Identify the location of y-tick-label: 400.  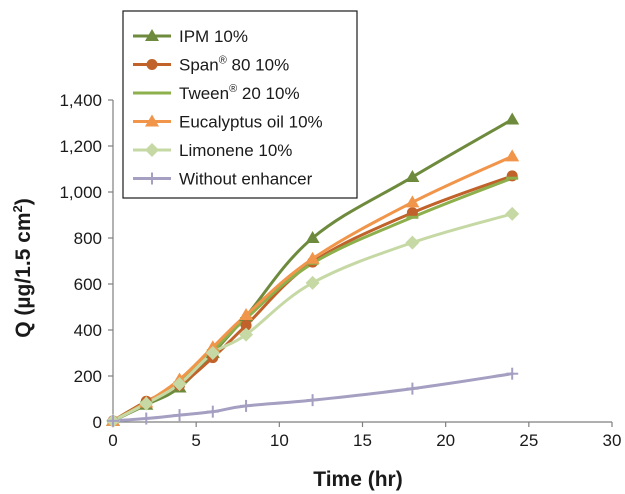
(88, 330).